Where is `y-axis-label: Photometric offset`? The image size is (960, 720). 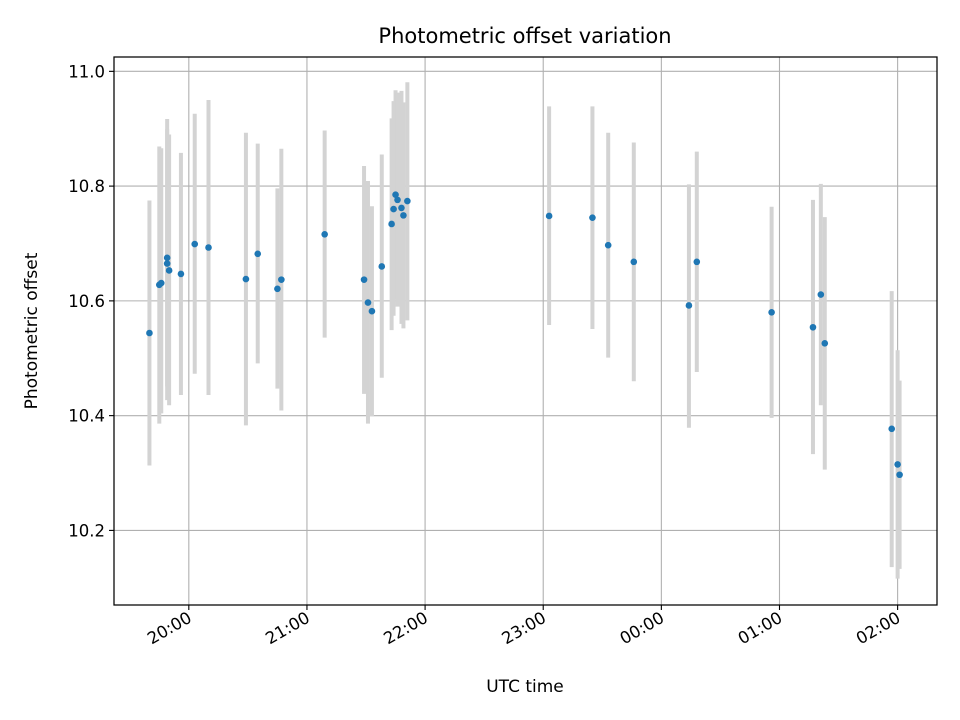 y-axis-label: Photometric offset is located at coordinates (32, 330).